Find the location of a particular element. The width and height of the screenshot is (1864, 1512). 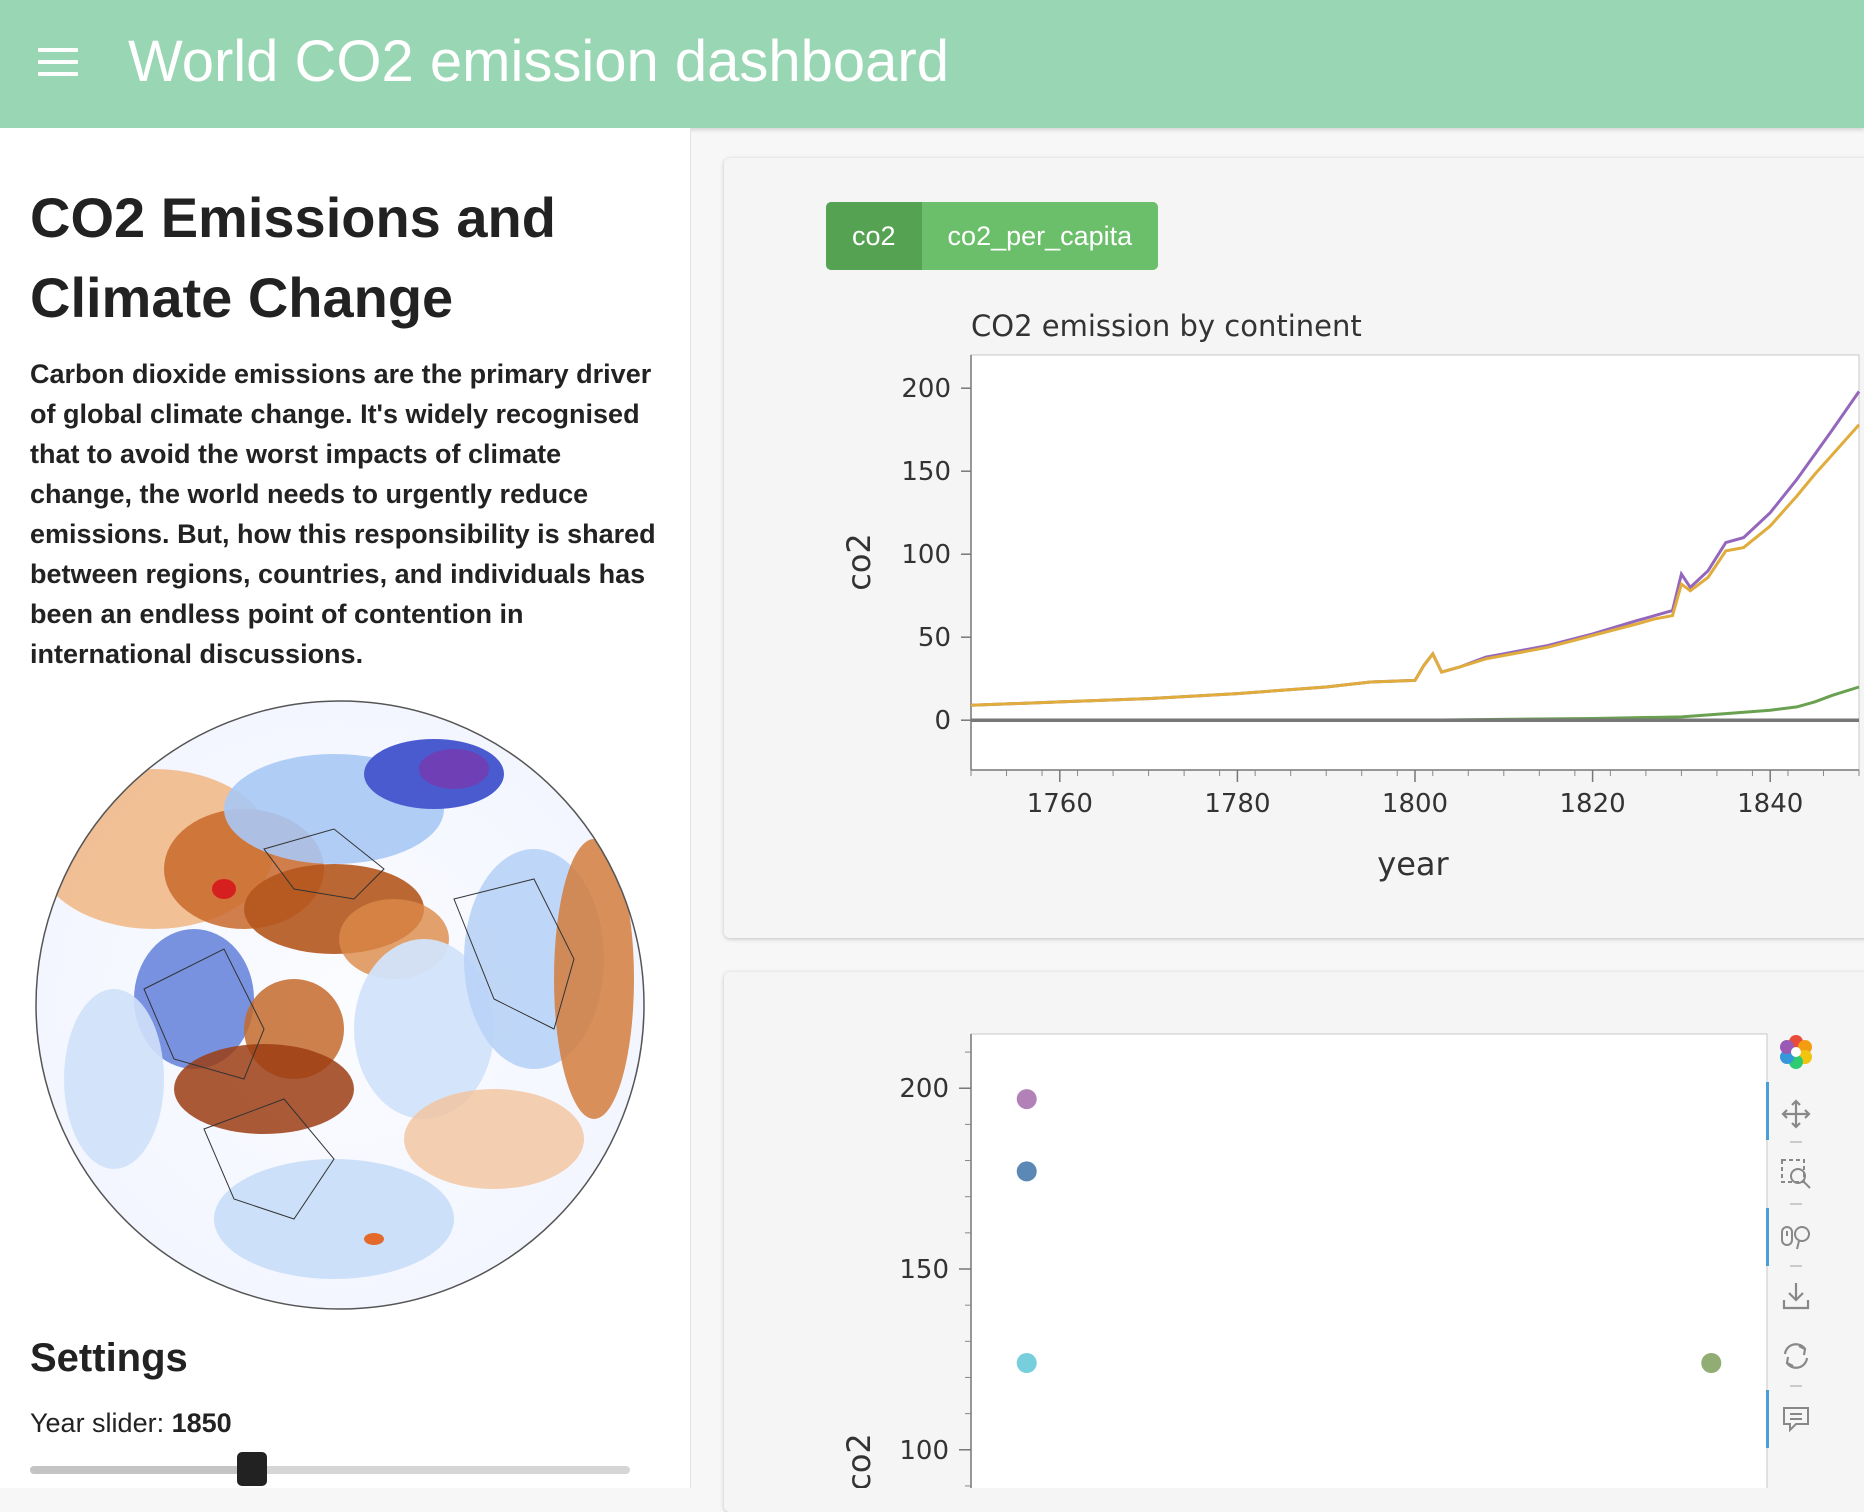

app-title: World CO2 emission dashboard is located at coordinates (538, 61).